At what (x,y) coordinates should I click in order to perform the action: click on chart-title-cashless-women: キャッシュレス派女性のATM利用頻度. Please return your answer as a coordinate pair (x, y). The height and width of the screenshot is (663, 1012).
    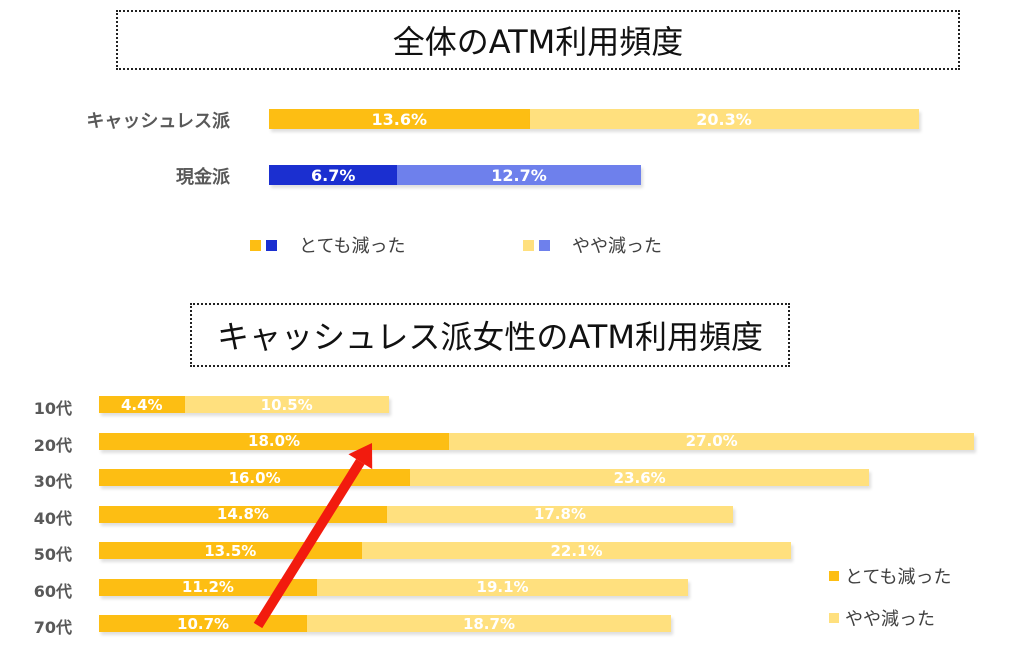
    Looking at the image, I should click on (490, 335).